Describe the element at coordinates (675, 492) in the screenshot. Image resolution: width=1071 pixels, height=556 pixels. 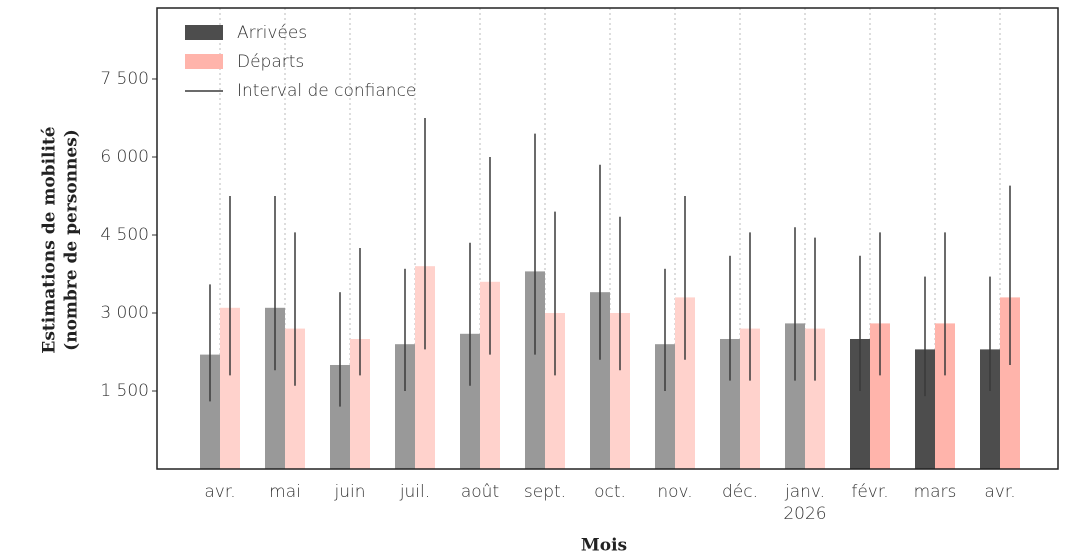
I see `x-tick-label: nov.` at that location.